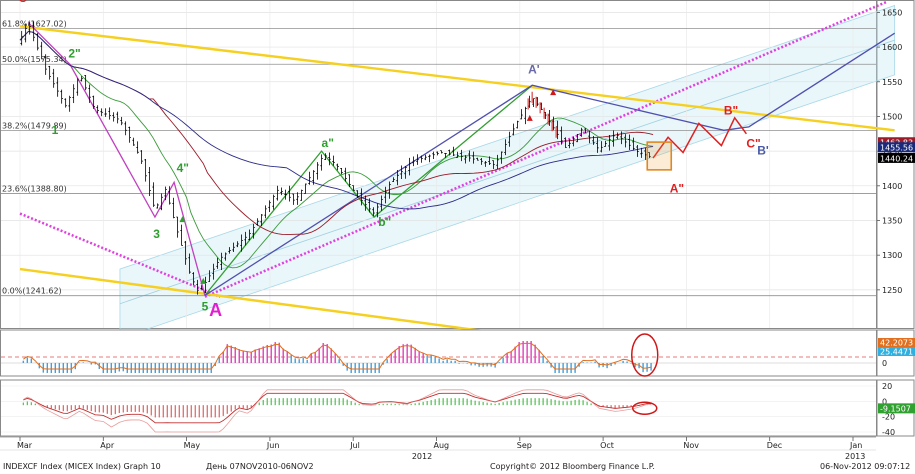 This screenshot has width=915, height=474. Describe the element at coordinates (731, 110) in the screenshot. I see `wave-label: B"` at that location.